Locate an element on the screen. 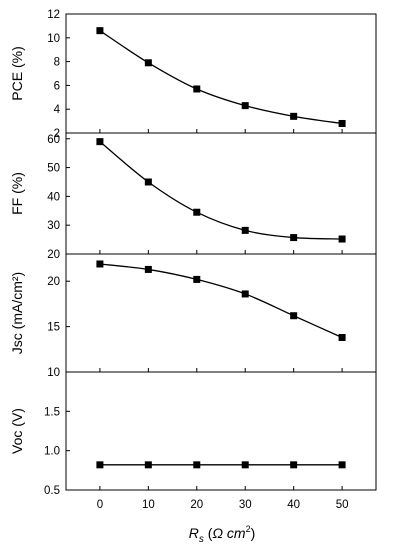 The image size is (407, 550). y-axis-title: PCE (%) is located at coordinates (17, 73).